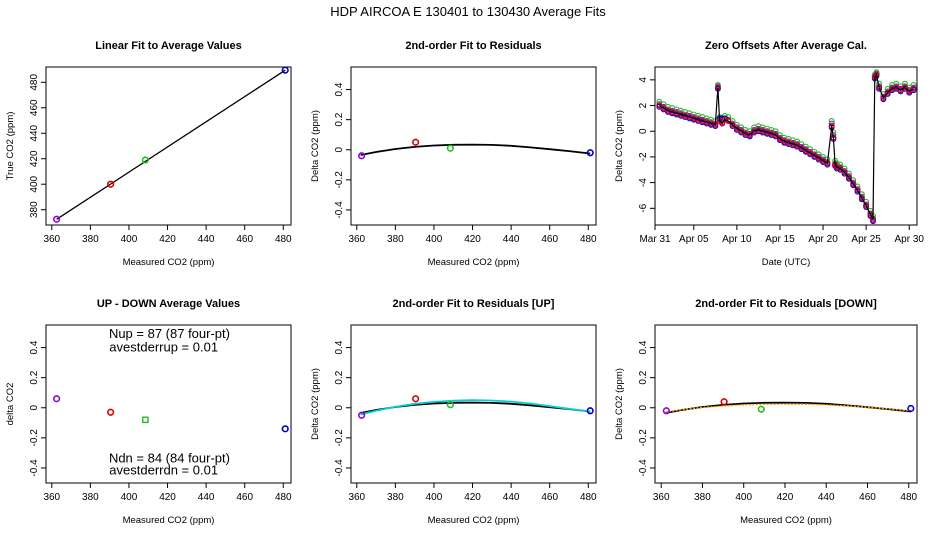 This screenshot has width=936, height=540. Describe the element at coordinates (34, 107) in the screenshot. I see `y-tick-label: 460` at that location.